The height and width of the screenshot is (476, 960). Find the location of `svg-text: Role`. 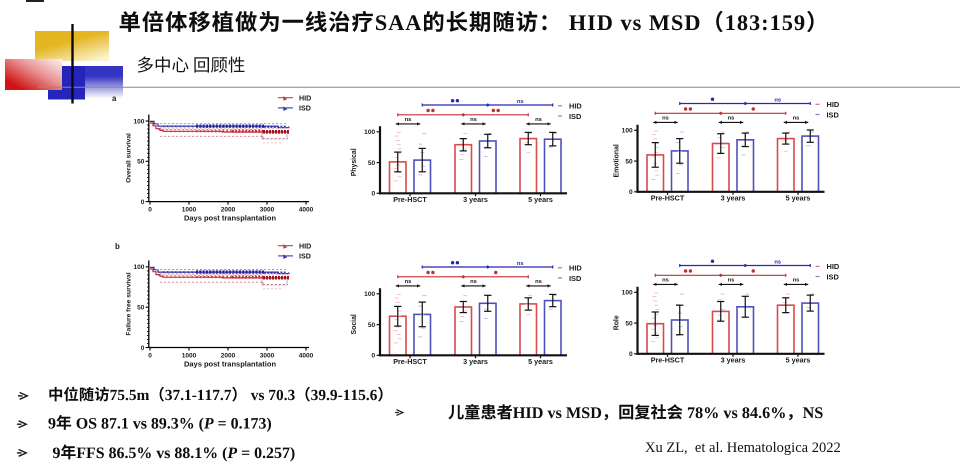

svg-text: Role is located at coordinates (617, 322).